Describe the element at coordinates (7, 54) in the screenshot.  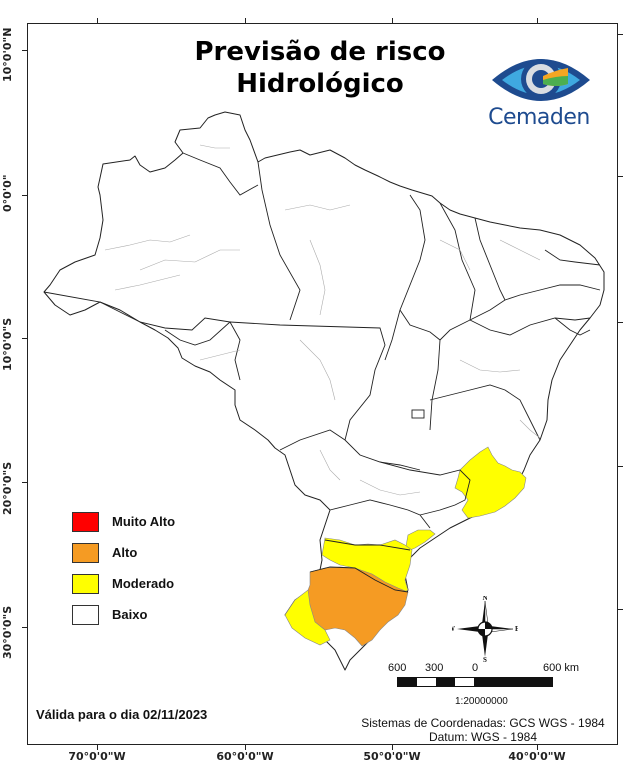
I see `lat-label-10n: 10°0'0"N` at that location.